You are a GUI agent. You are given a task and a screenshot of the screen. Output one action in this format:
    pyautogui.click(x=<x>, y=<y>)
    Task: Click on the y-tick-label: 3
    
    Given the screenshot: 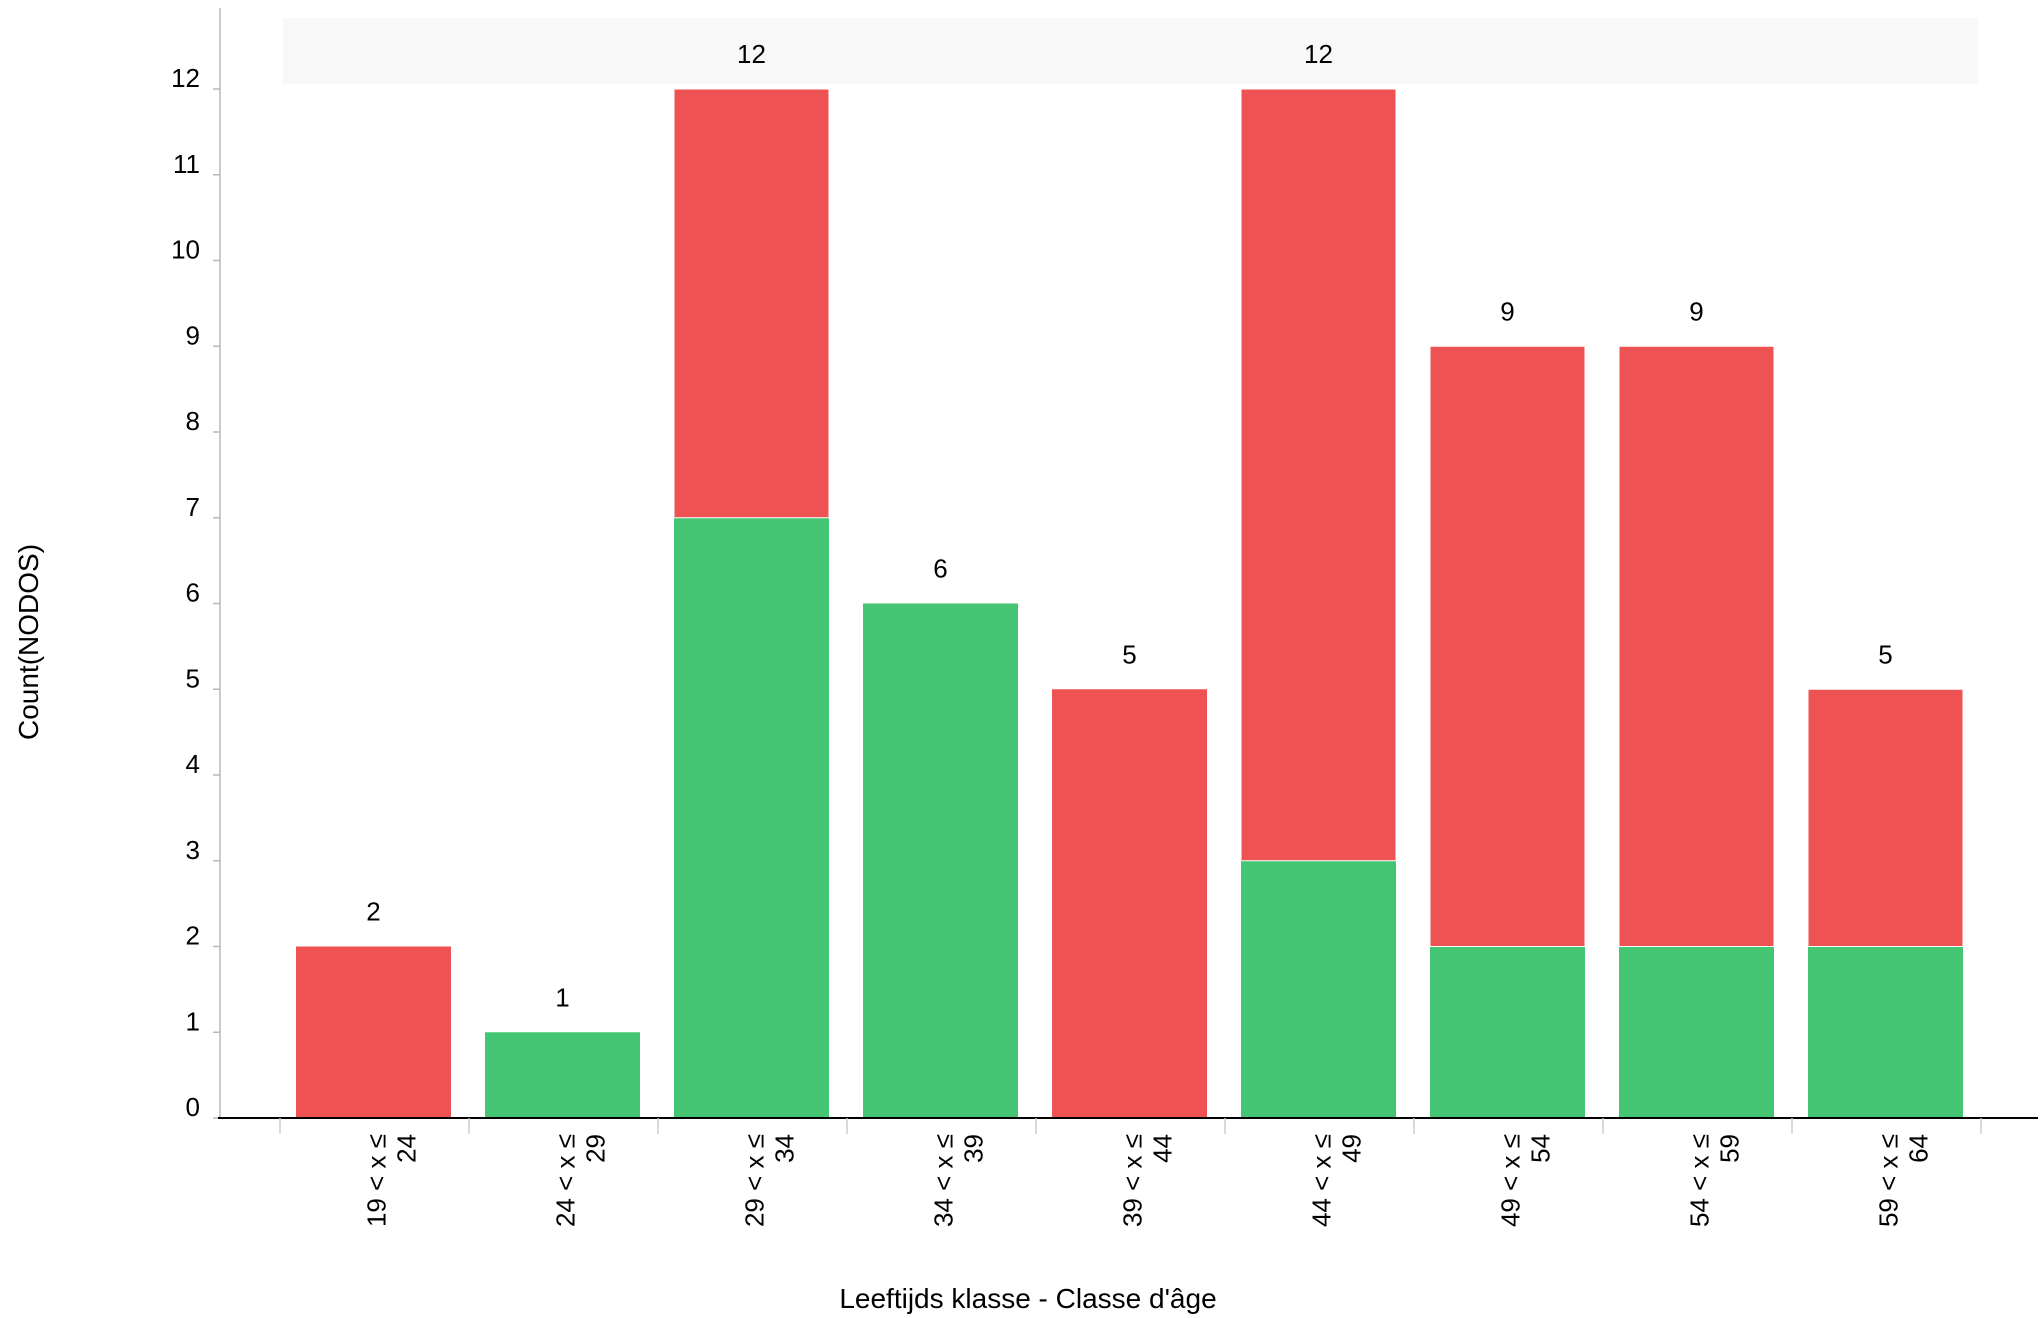 What is the action you would take?
    pyautogui.click(x=193, y=850)
    